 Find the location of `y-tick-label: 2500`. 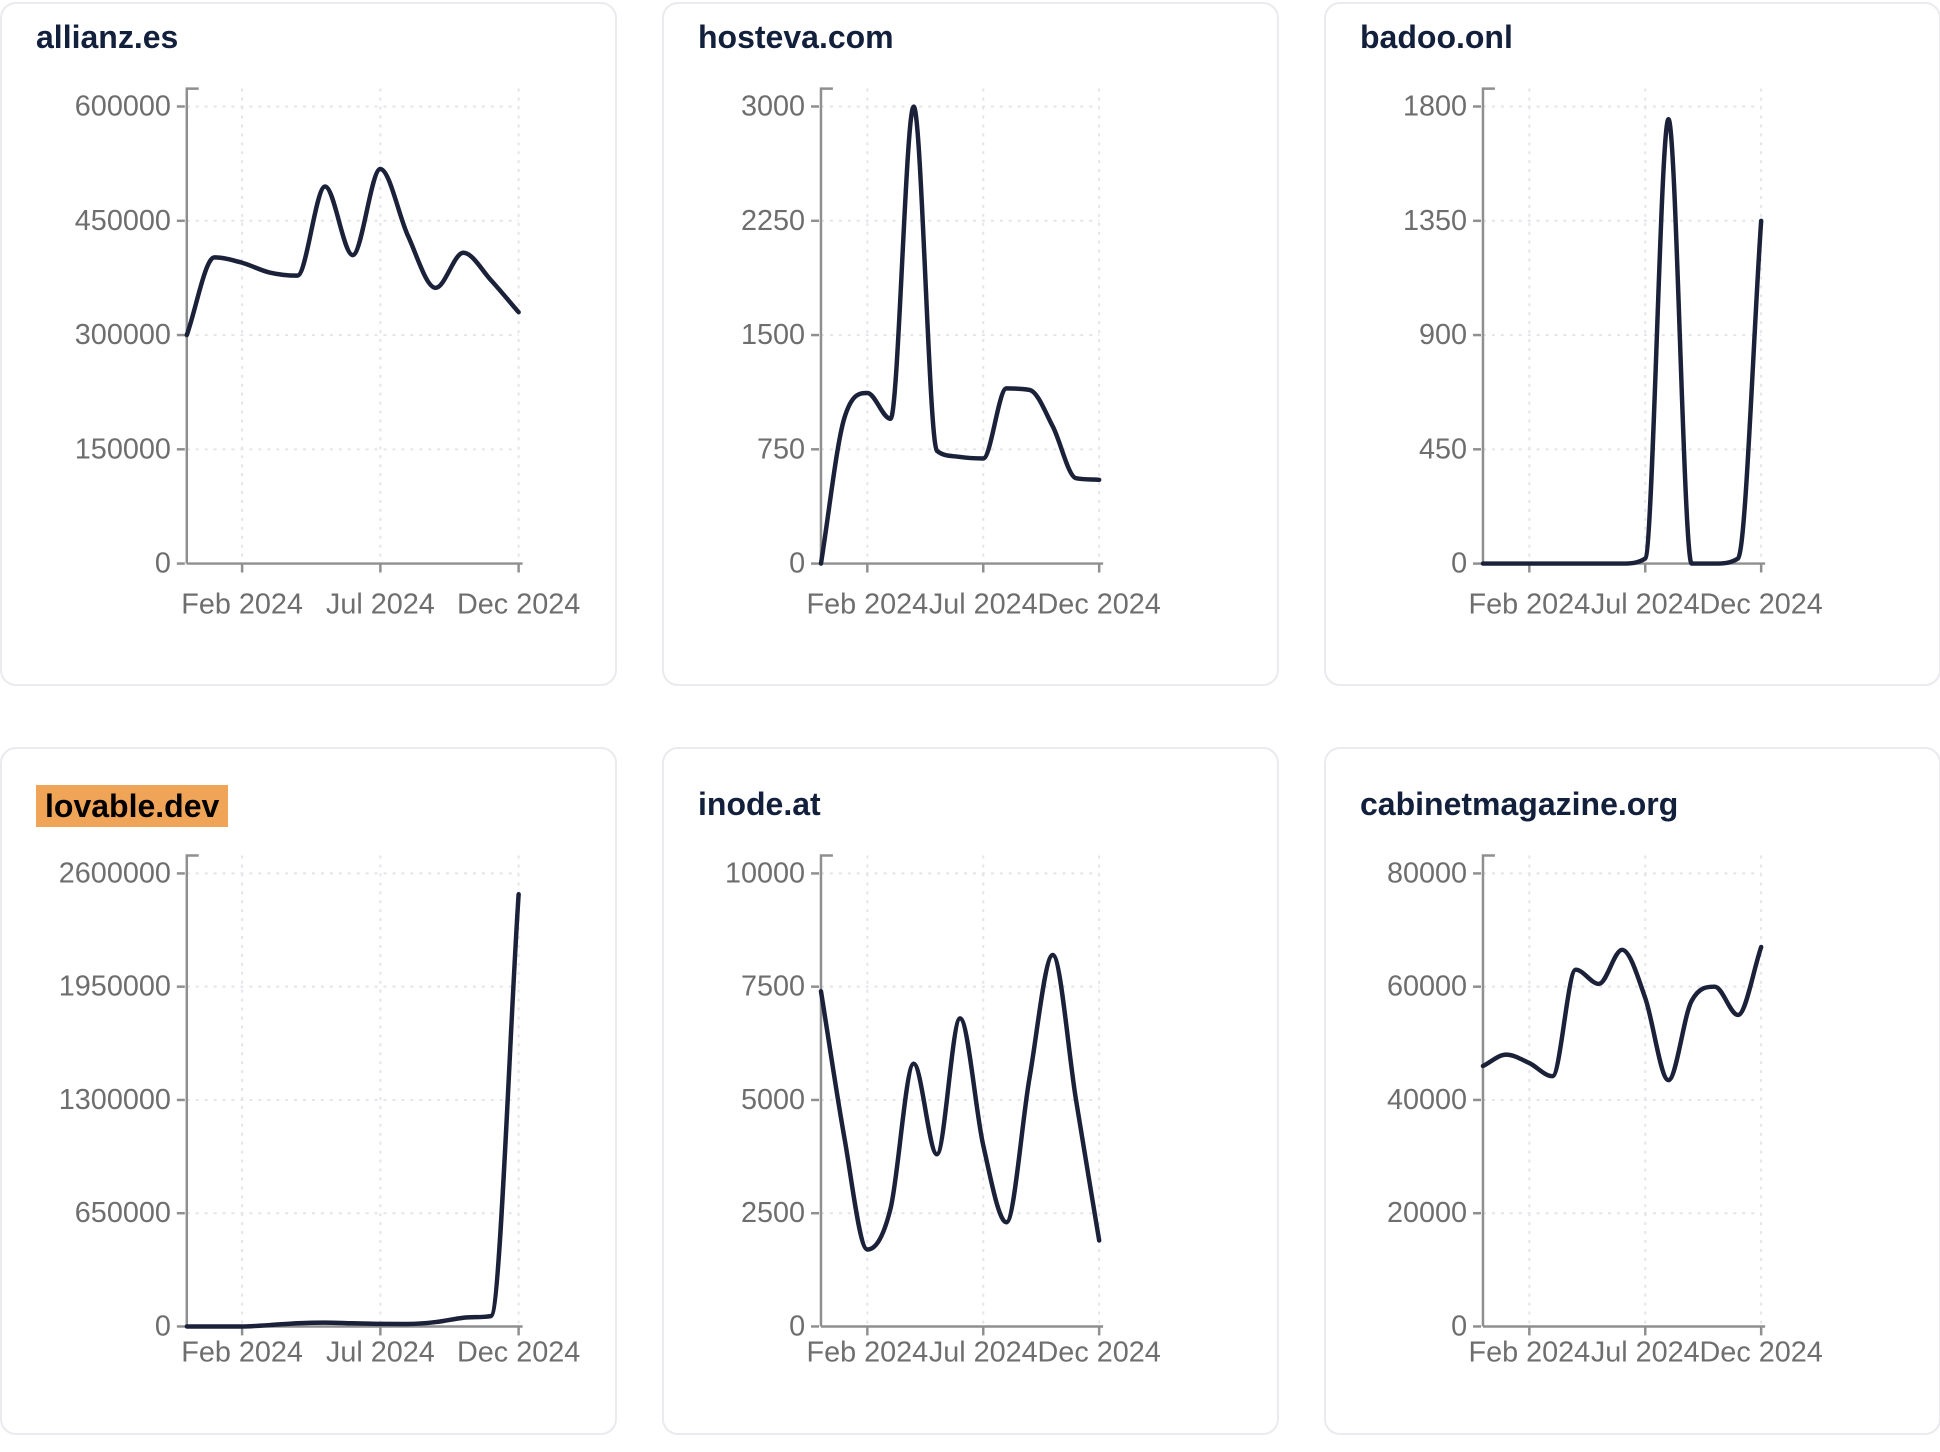

y-tick-label: 2500 is located at coordinates (773, 1213).